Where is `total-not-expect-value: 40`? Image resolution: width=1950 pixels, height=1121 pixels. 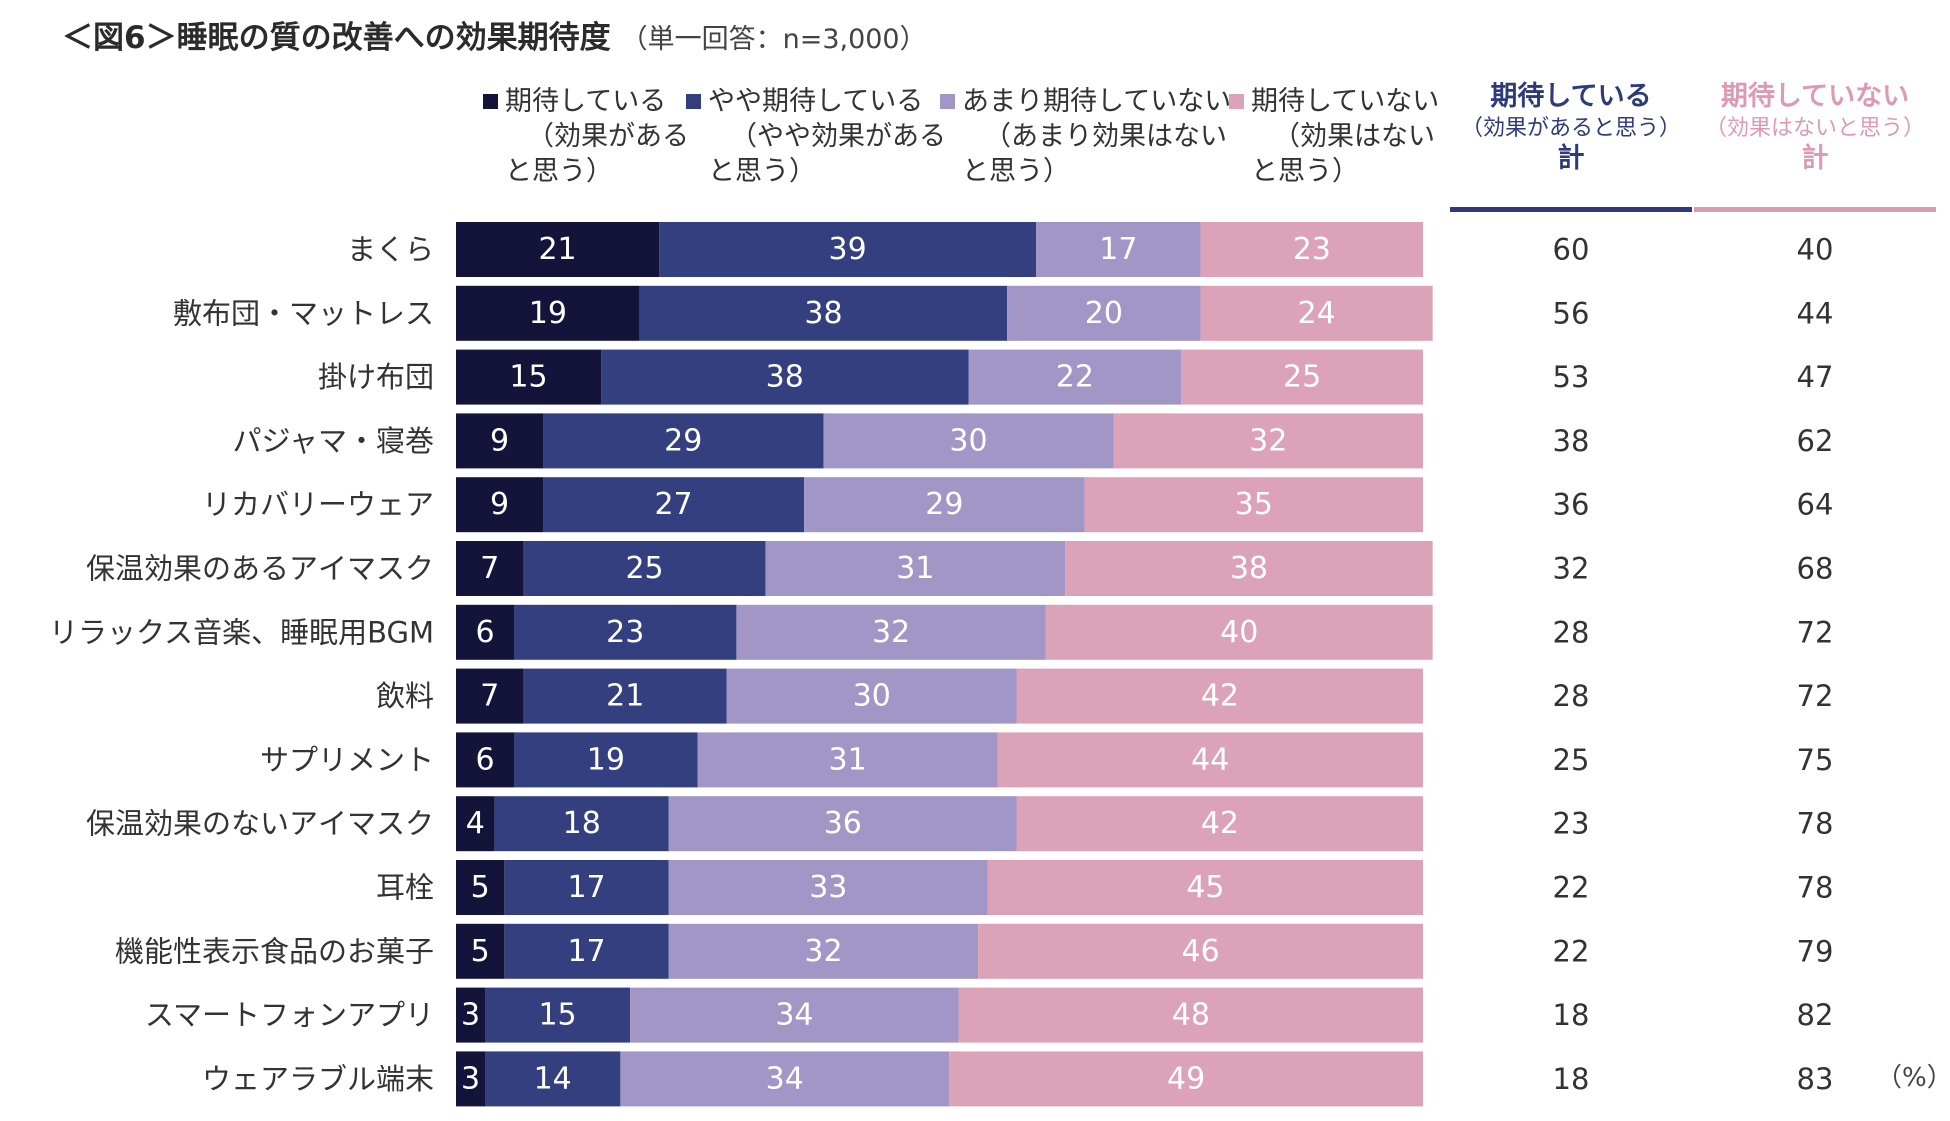 total-not-expect-value: 40 is located at coordinates (1815, 250).